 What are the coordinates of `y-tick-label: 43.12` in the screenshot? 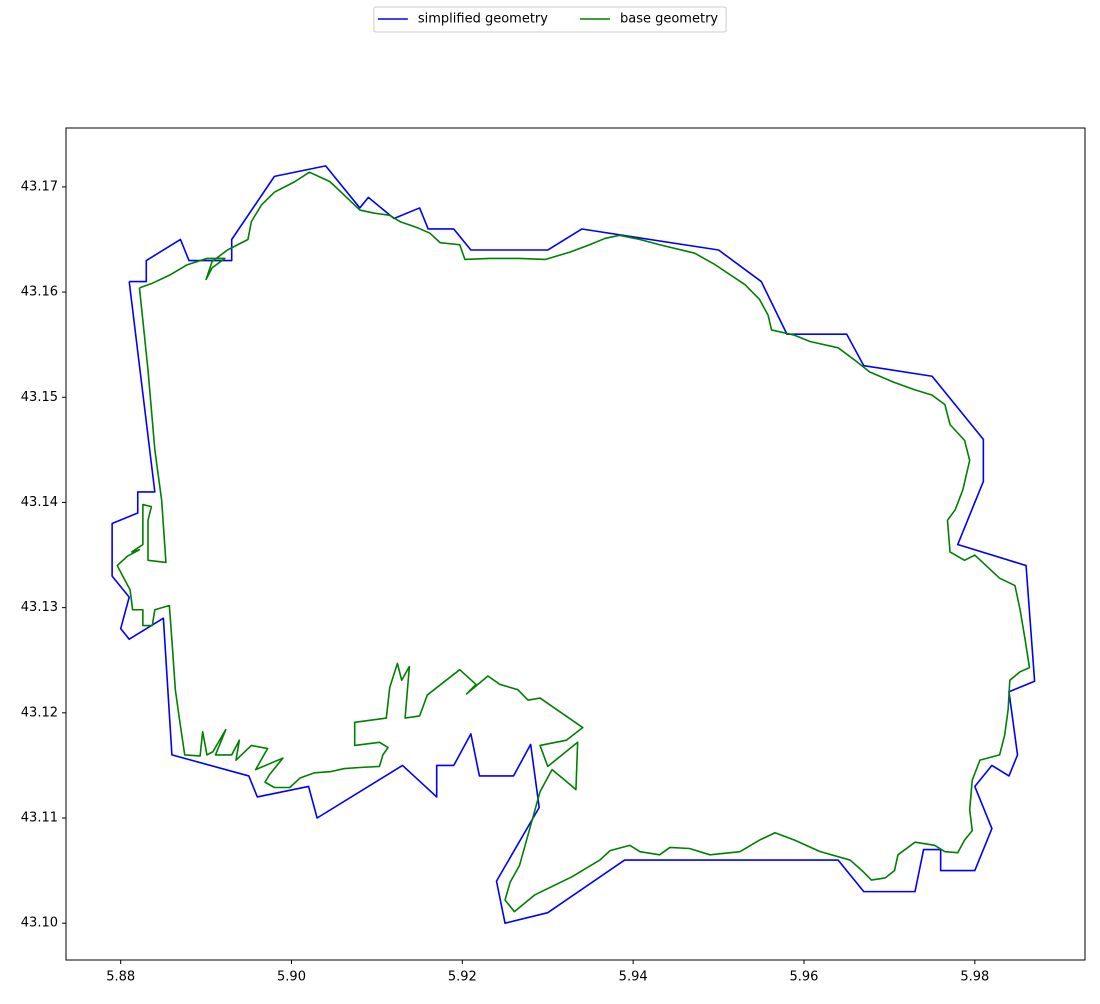 It's located at (39, 712).